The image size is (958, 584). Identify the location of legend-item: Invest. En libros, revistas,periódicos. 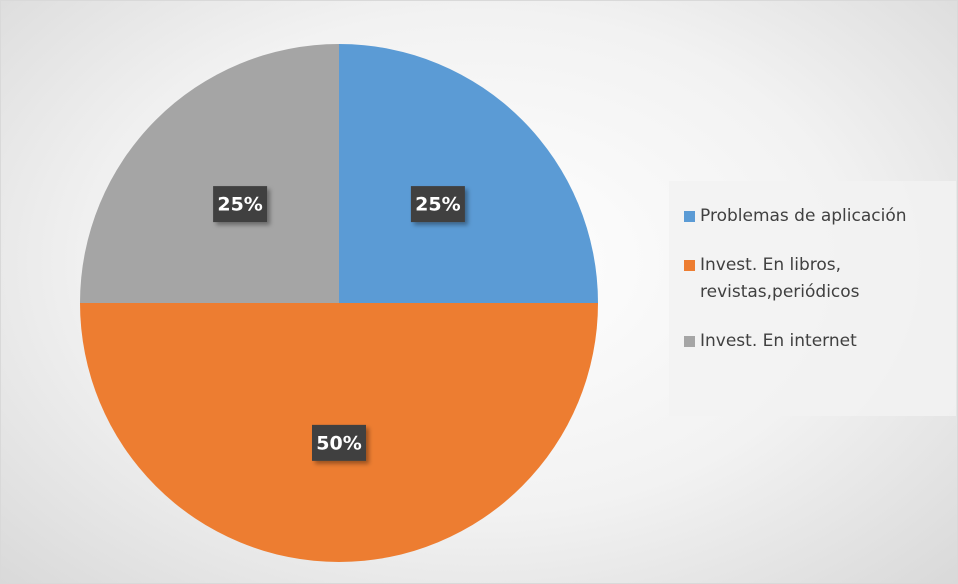
(820, 279).